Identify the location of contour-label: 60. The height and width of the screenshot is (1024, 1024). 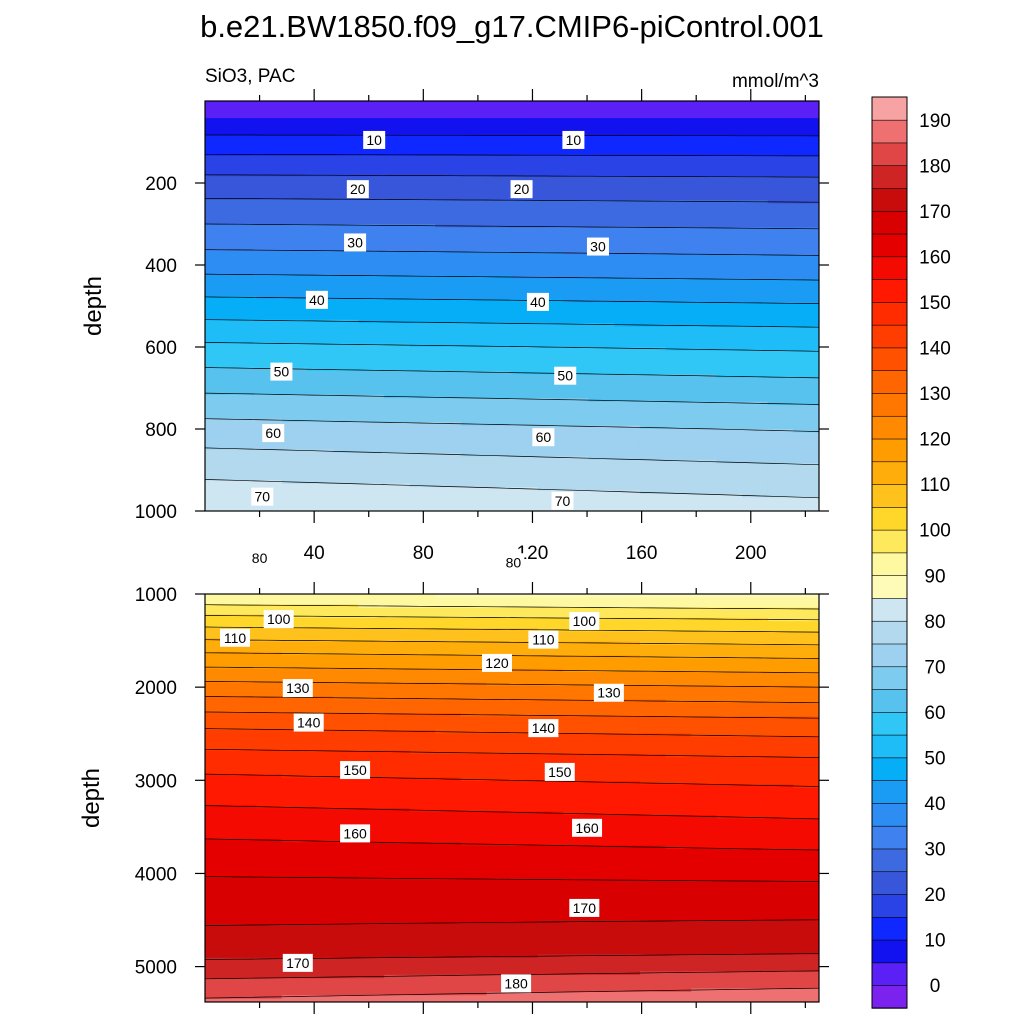
(543, 437).